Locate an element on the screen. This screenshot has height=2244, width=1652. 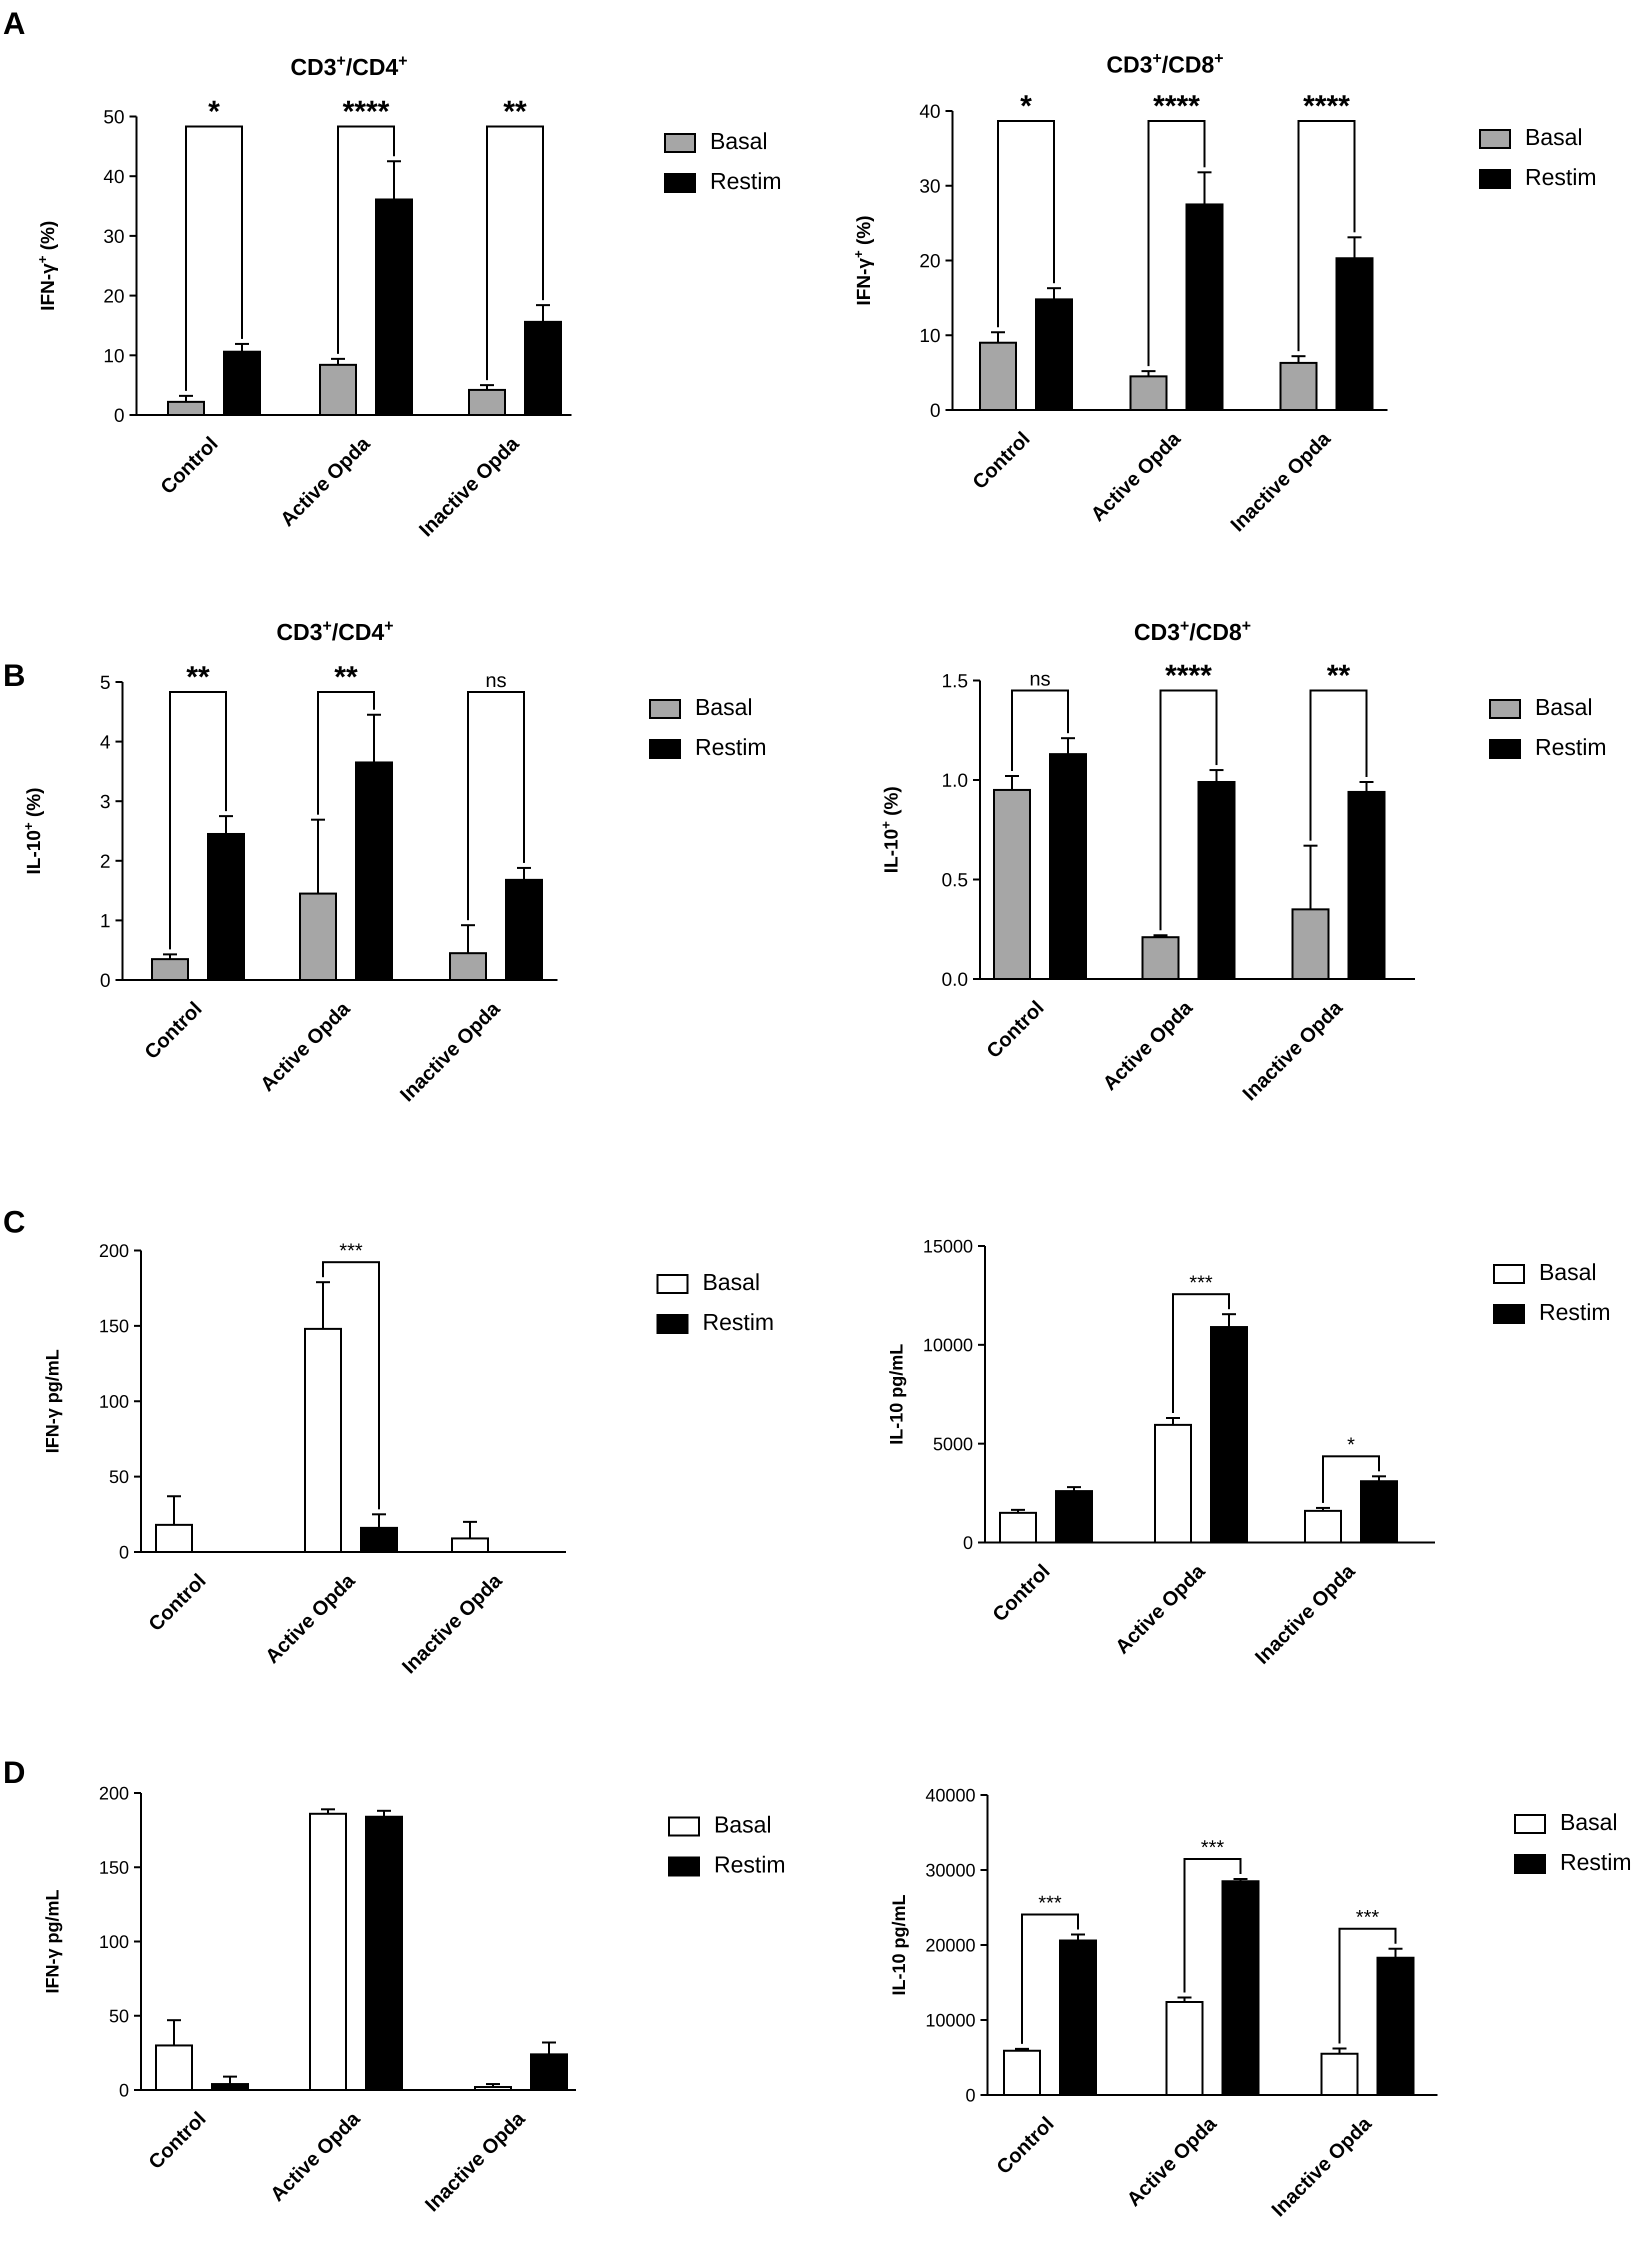
y-tick-label: 100 is located at coordinates (114, 1401).